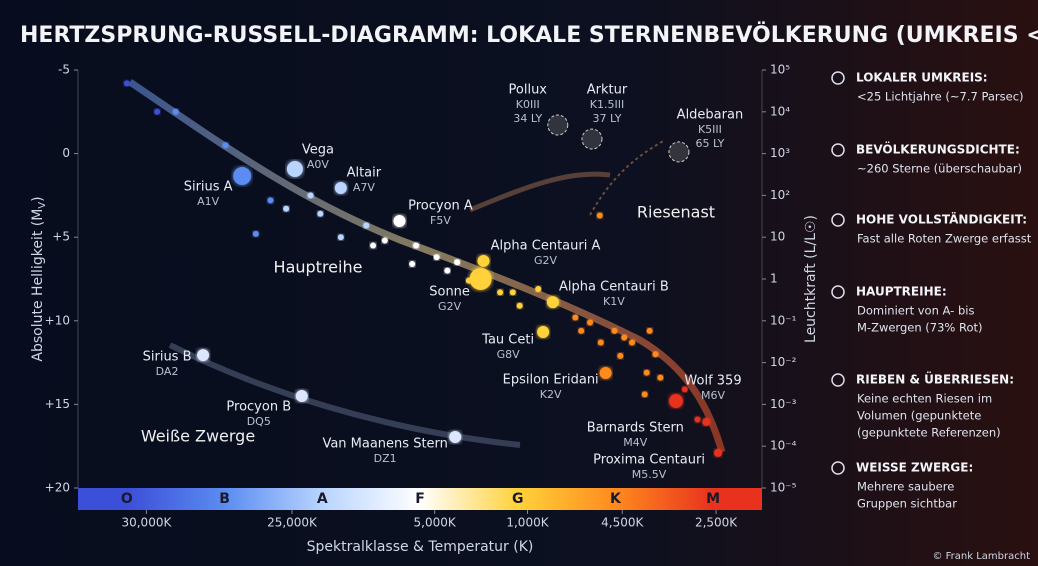  I want to click on x-tick-label: 30,000K, so click(146, 523).